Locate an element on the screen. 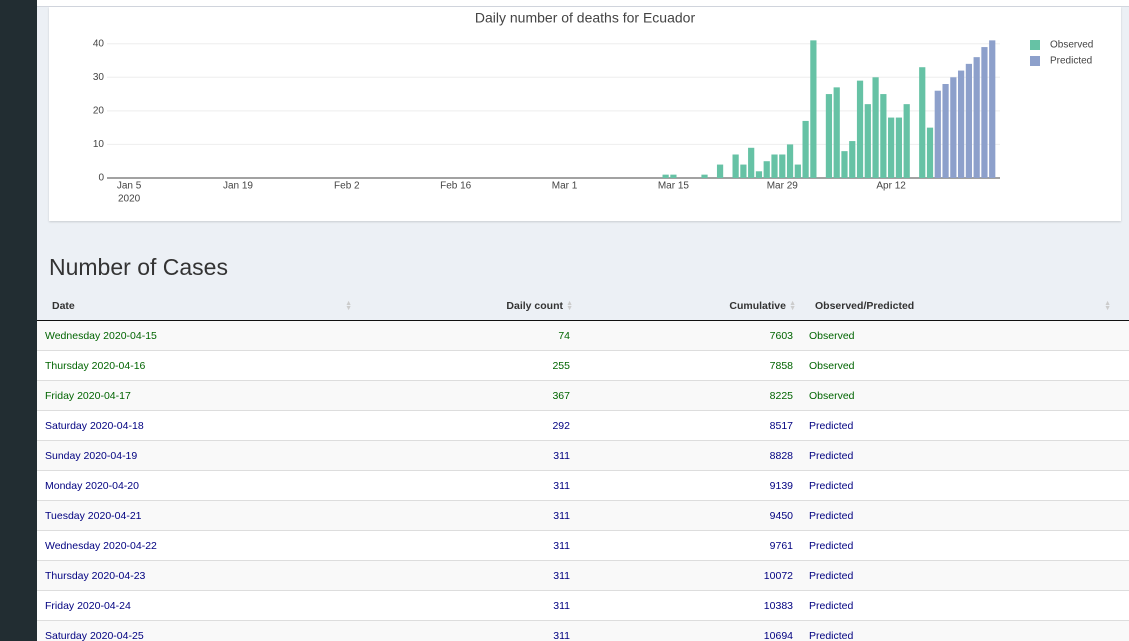 This screenshot has width=1129, height=641. table-cell: Monday 2020-04-20 is located at coordinates (203, 485).